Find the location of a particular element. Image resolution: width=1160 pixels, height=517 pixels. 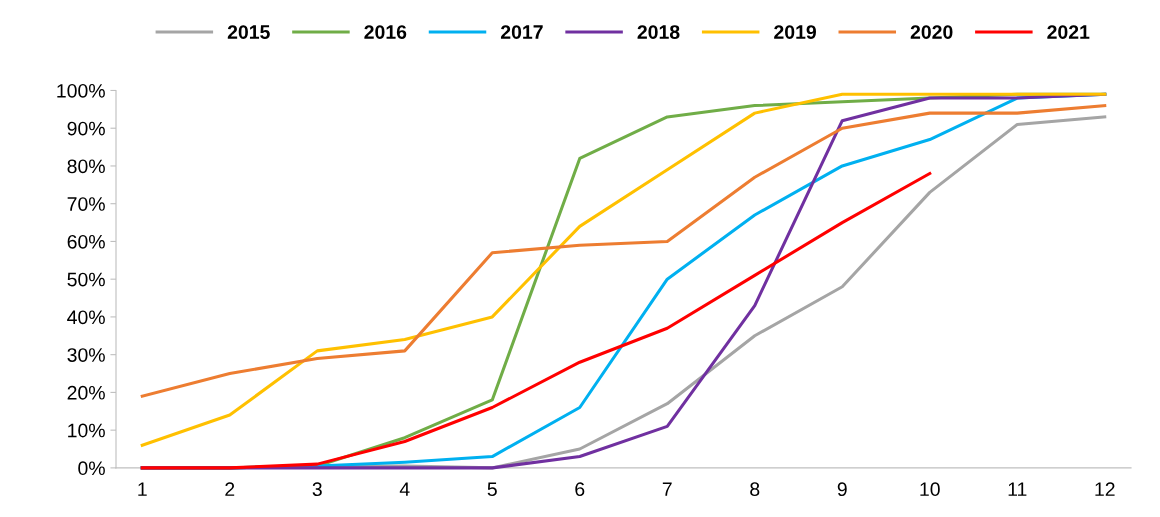

x-tick-label: 5 is located at coordinates (492, 489).